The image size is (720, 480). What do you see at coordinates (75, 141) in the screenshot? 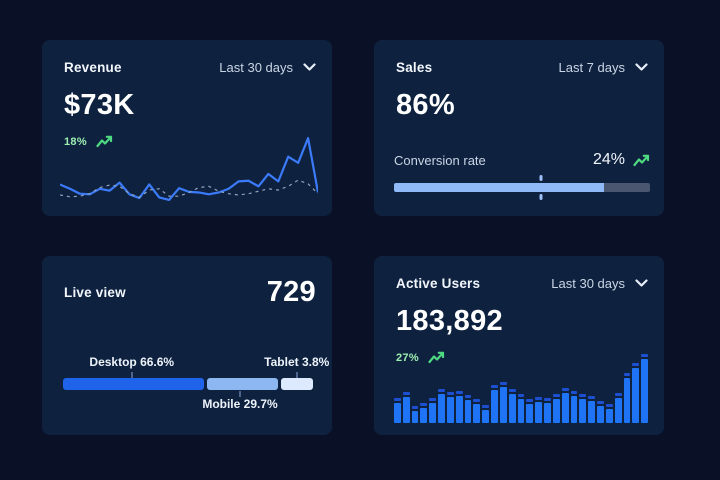
I see `revenue-delta-value: 18%` at bounding box center [75, 141].